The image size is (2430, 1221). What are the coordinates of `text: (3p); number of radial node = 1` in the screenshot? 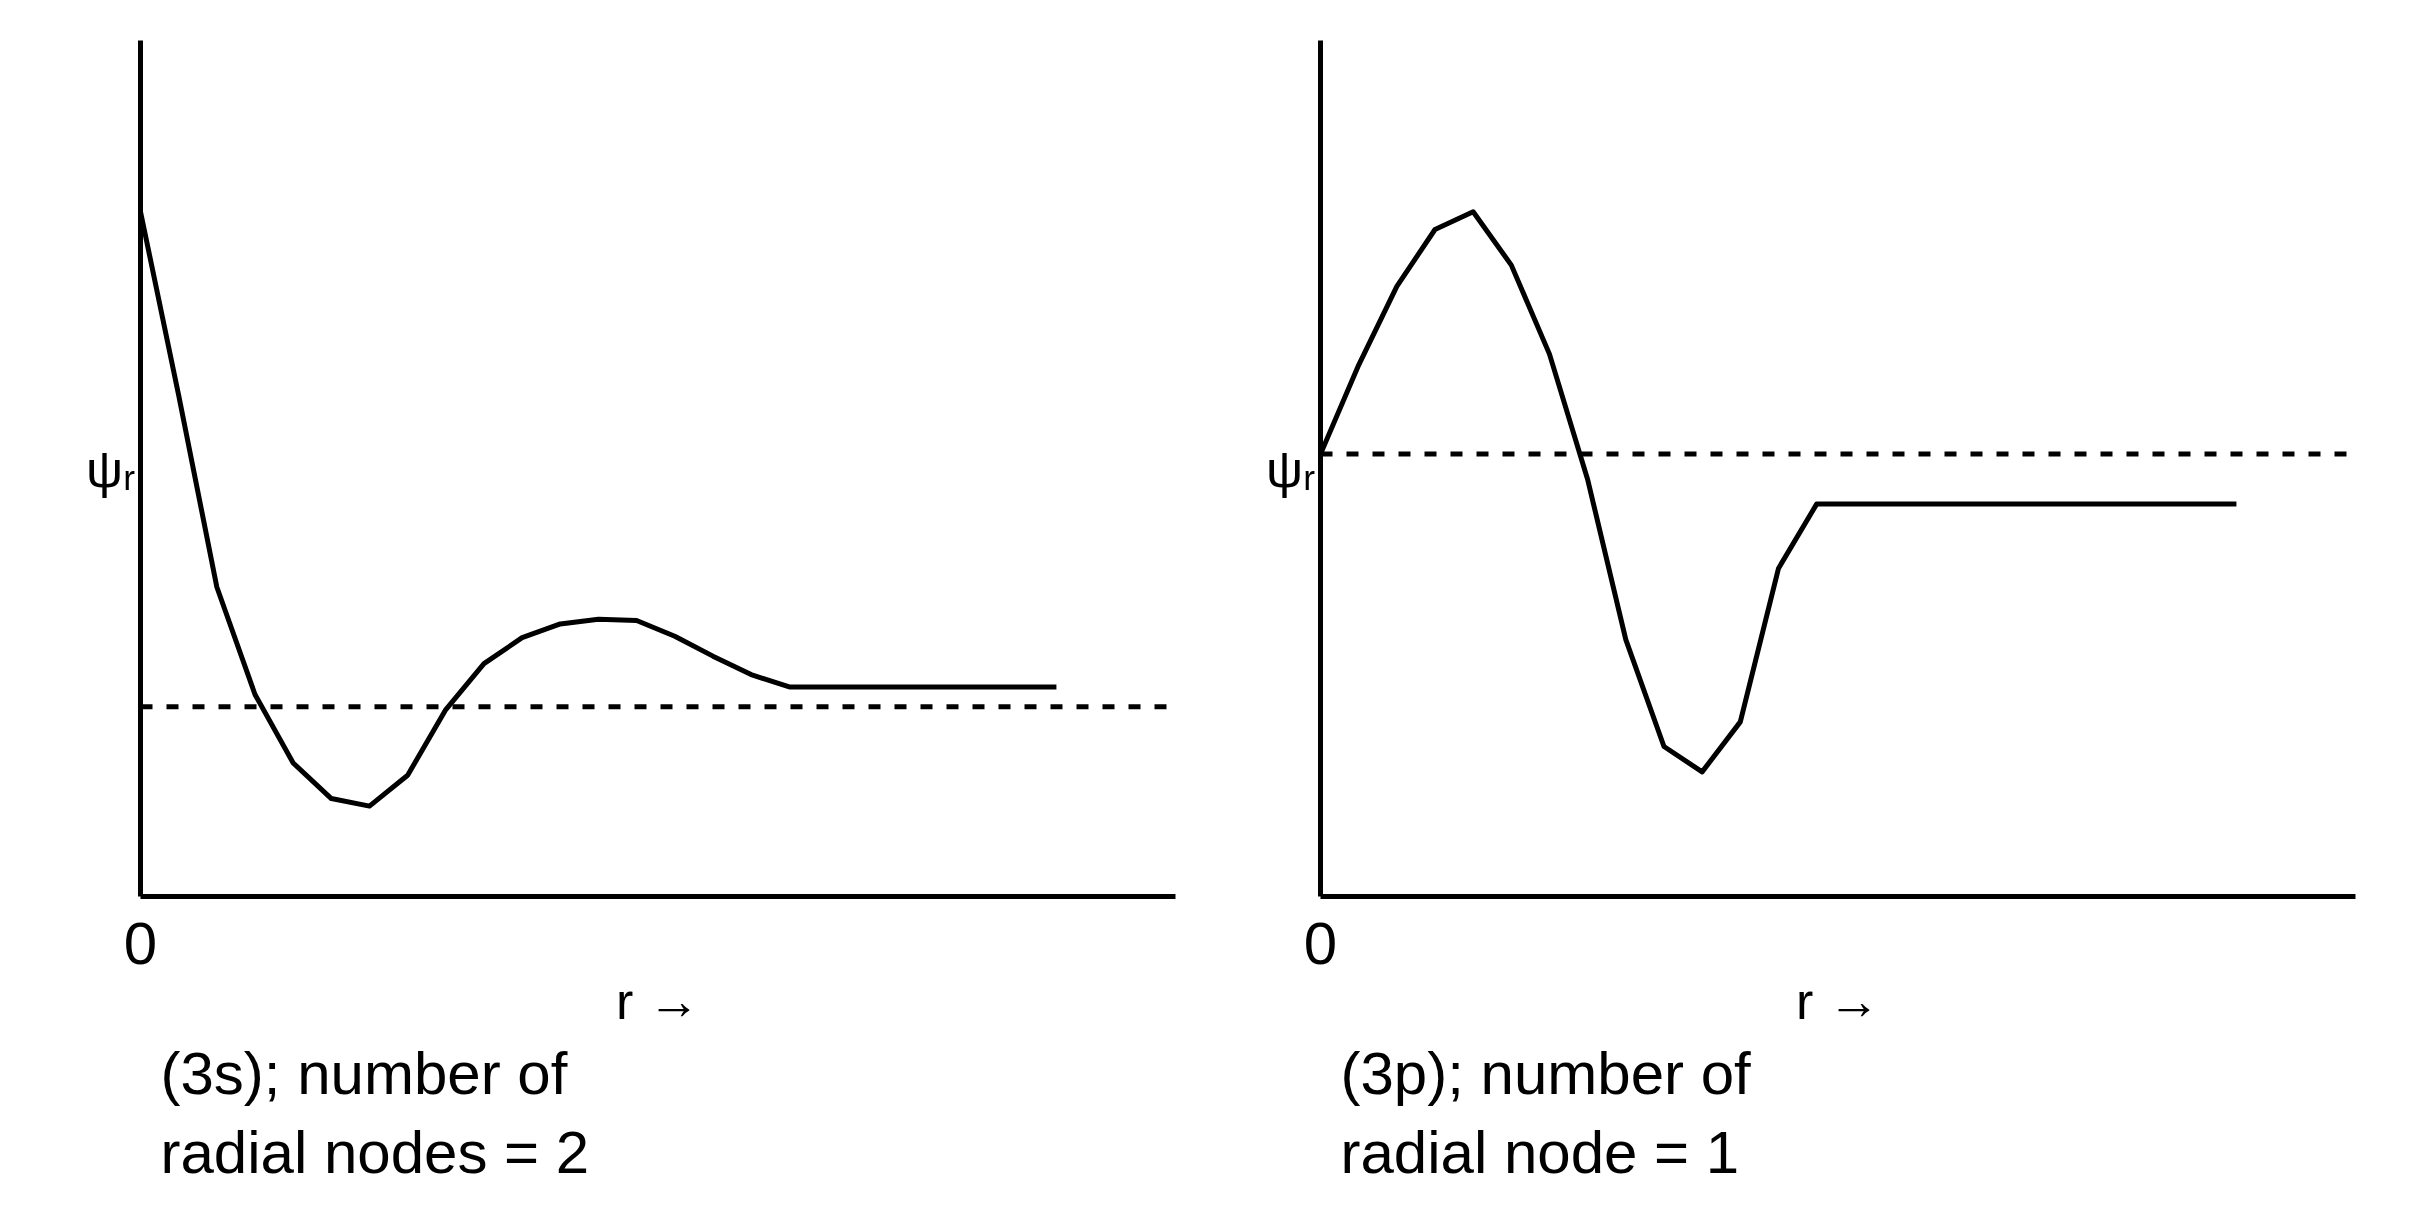 It's located at (1546, 1112).